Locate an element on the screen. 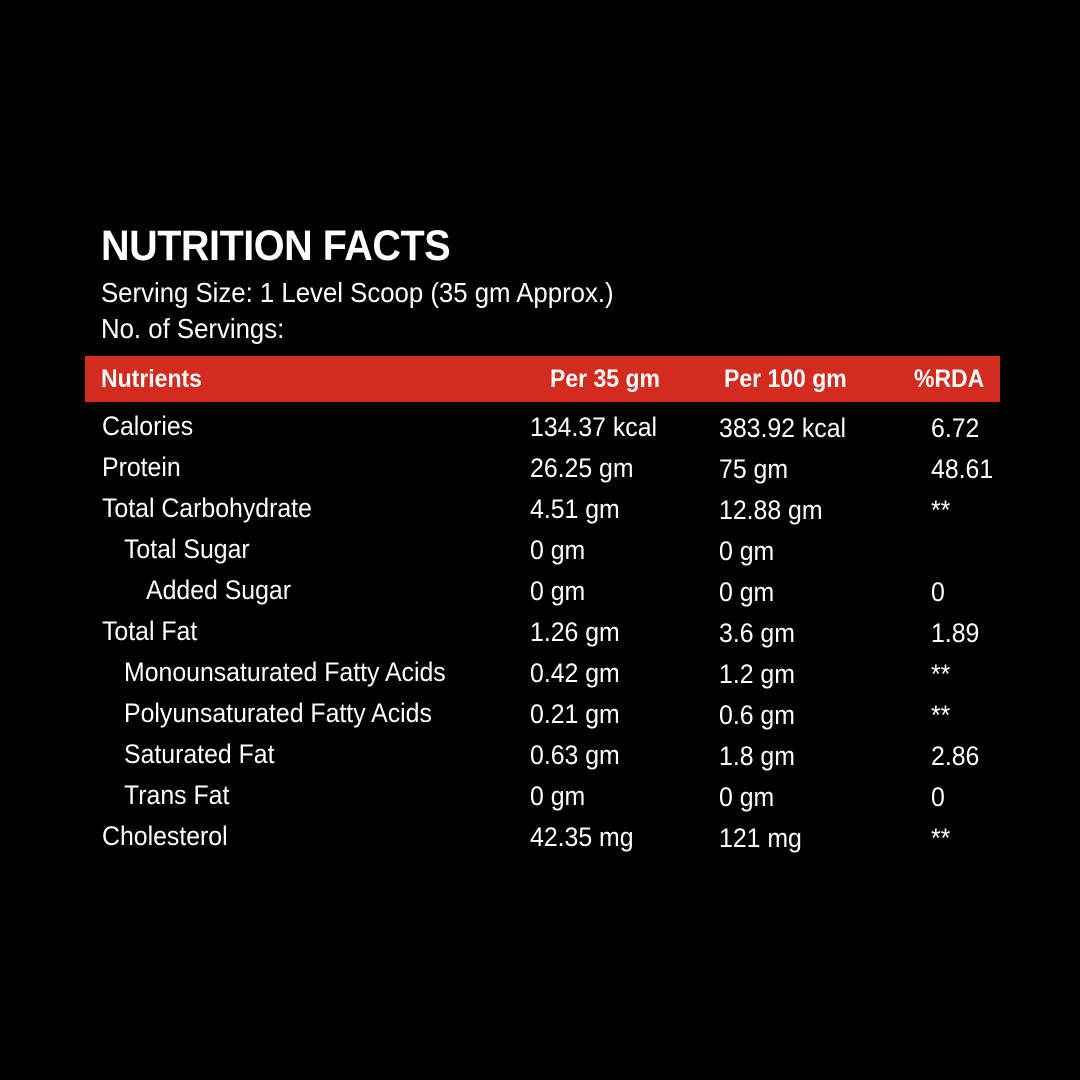  value-rda: 1.89 is located at coordinates (955, 633).